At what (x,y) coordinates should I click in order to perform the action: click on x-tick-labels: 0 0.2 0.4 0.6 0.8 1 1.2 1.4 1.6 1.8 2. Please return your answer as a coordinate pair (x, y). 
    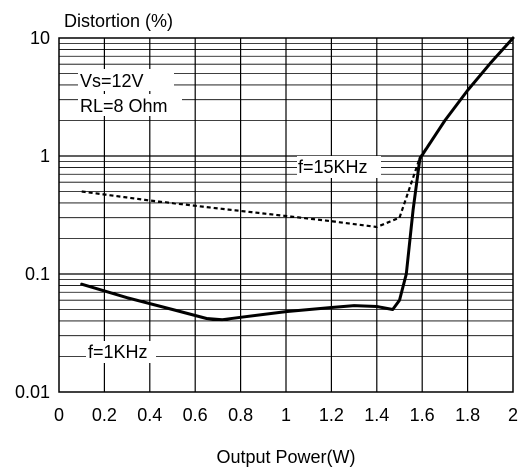
    Looking at the image, I should click on (286, 415).